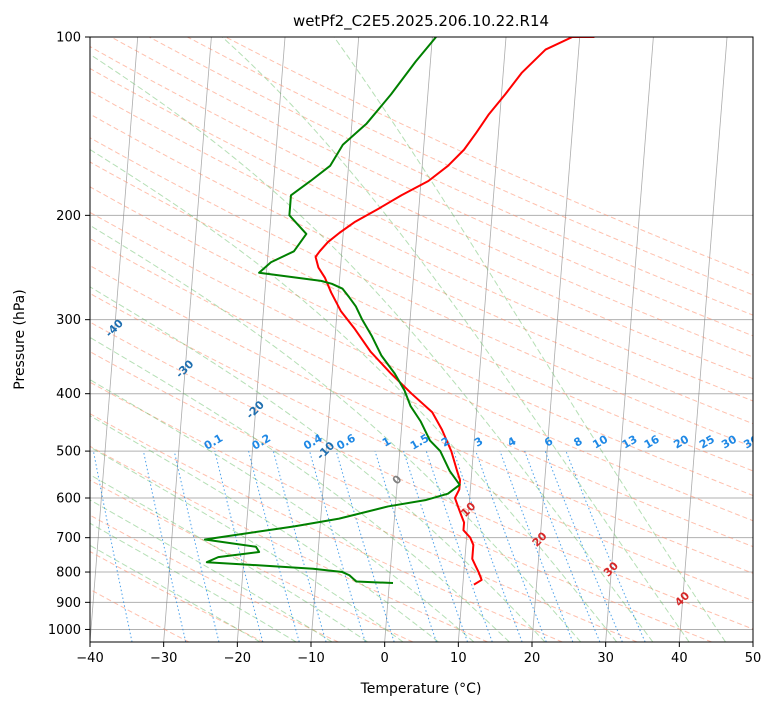  What do you see at coordinates (68, 320) in the screenshot?
I see `y-tick-label: 300` at bounding box center [68, 320].